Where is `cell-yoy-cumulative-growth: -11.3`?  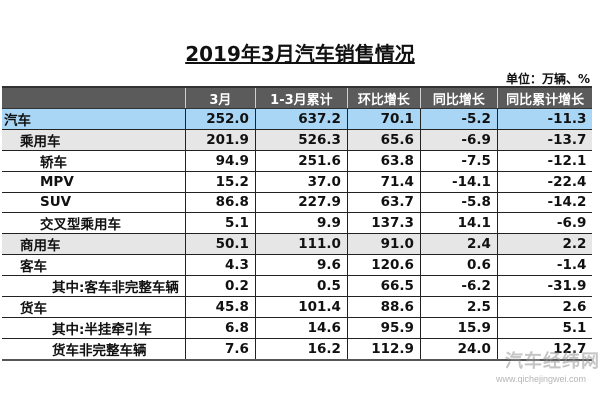
cell-yoy-cumulative-growth: -11.3 is located at coordinates (544, 119).